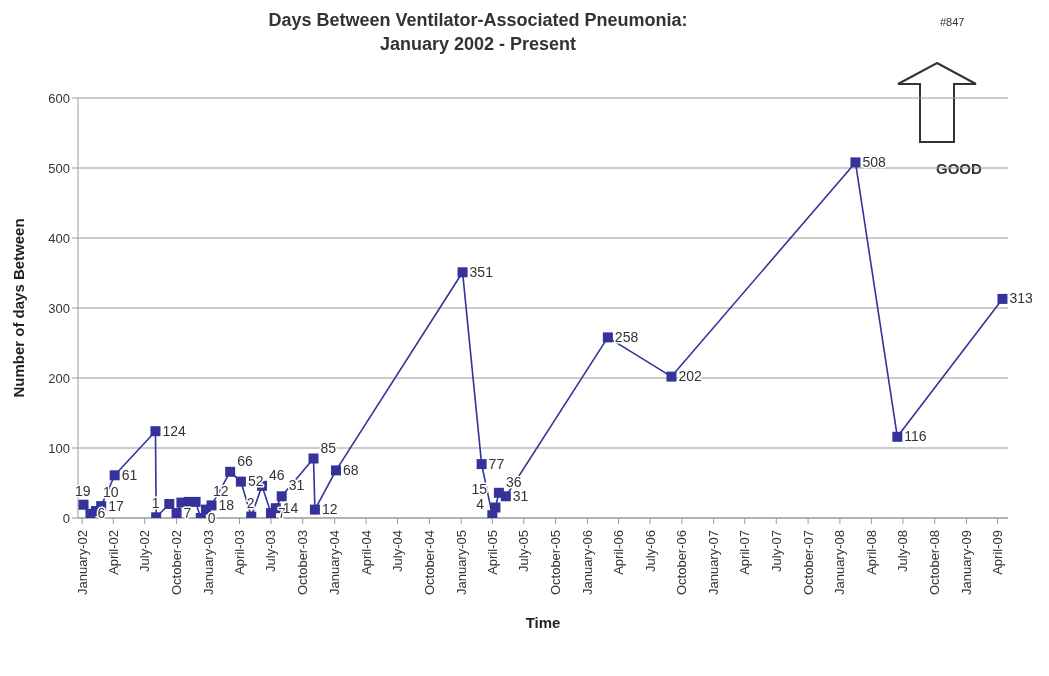 The width and height of the screenshot is (1049, 676). What do you see at coordinates (626, 336) in the screenshot?
I see `text: 258` at bounding box center [626, 336].